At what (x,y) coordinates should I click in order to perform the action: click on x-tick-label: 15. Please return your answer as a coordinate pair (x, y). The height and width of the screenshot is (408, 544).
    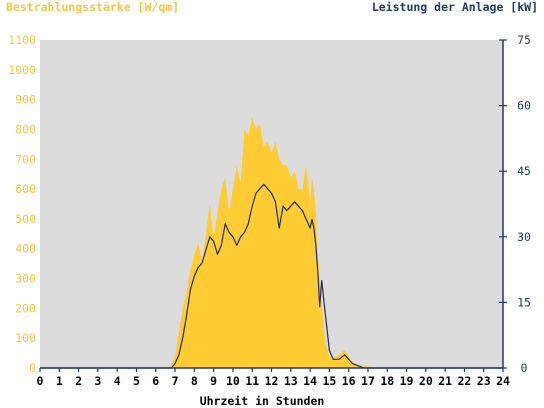
    Looking at the image, I should click on (329, 381).